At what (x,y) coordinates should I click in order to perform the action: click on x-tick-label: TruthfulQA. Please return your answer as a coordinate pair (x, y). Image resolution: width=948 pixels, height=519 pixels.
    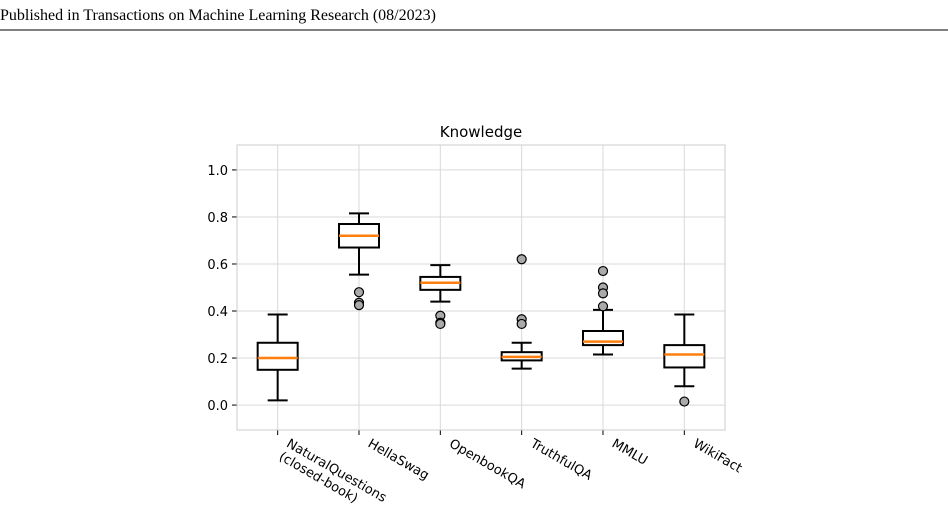
    Looking at the image, I should click on (561, 460).